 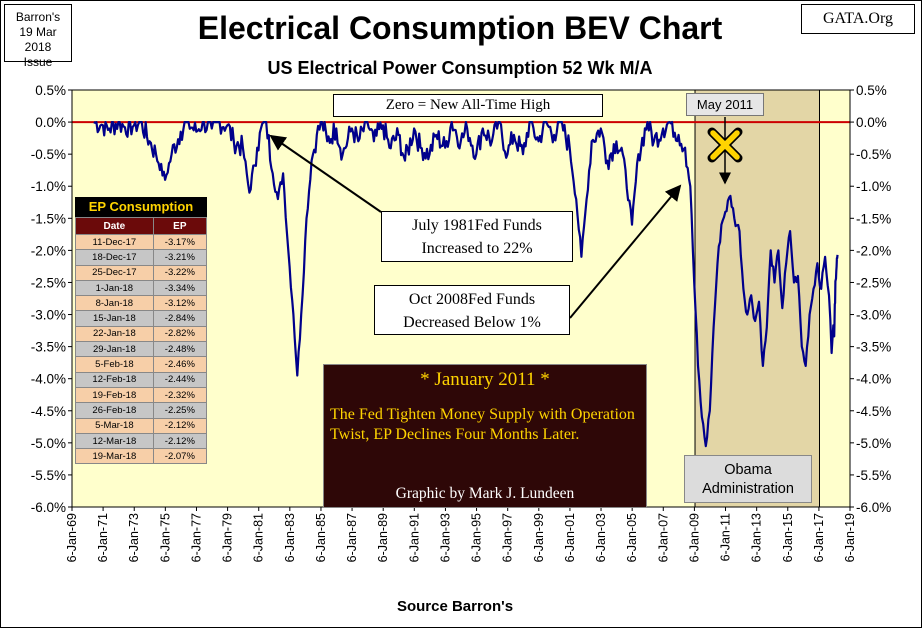 What do you see at coordinates (114, 318) in the screenshot?
I see `ep-row-date: 15-Jan-18` at bounding box center [114, 318].